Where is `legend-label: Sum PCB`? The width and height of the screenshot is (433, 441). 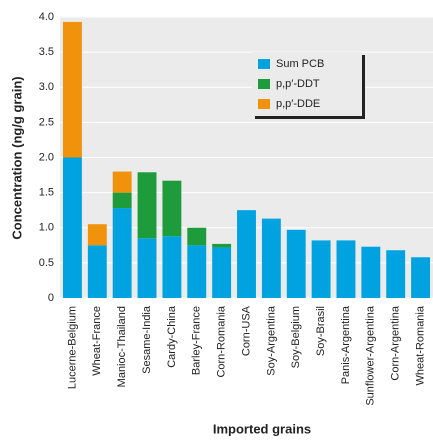
legend-label: Sum PCB is located at coordinates (300, 64).